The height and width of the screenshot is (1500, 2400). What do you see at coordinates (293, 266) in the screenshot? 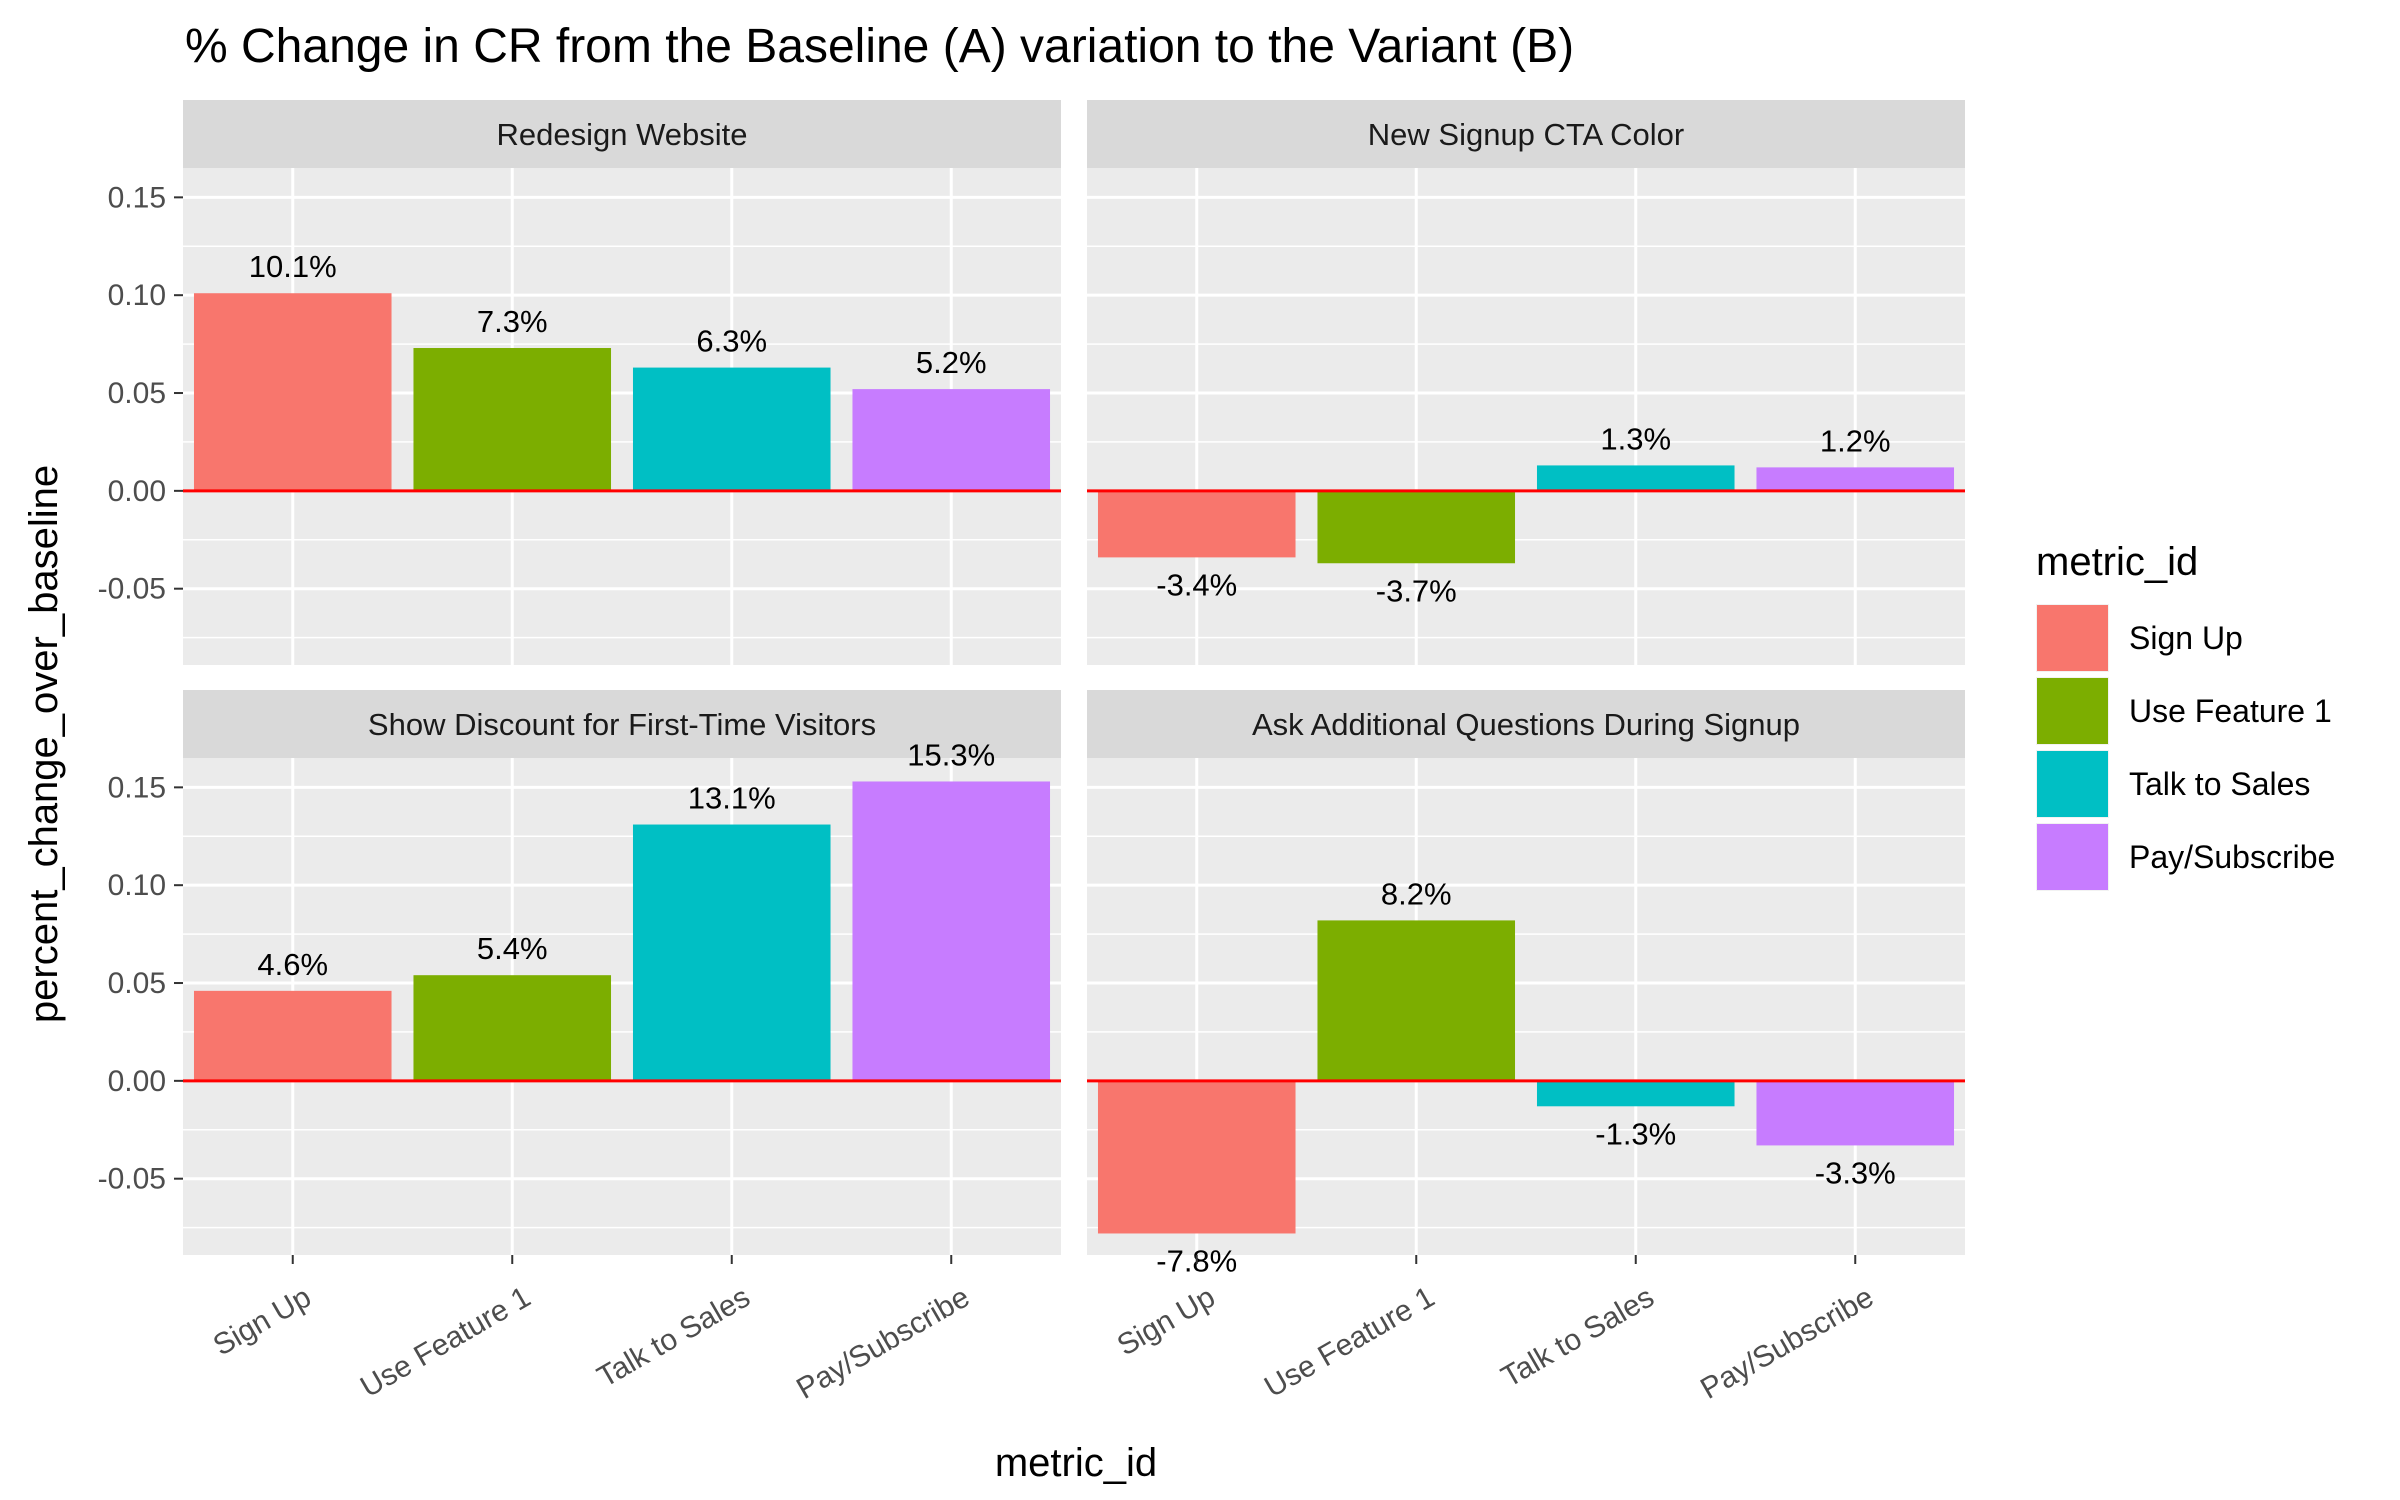
I see `data-label: 10.1%` at bounding box center [293, 266].